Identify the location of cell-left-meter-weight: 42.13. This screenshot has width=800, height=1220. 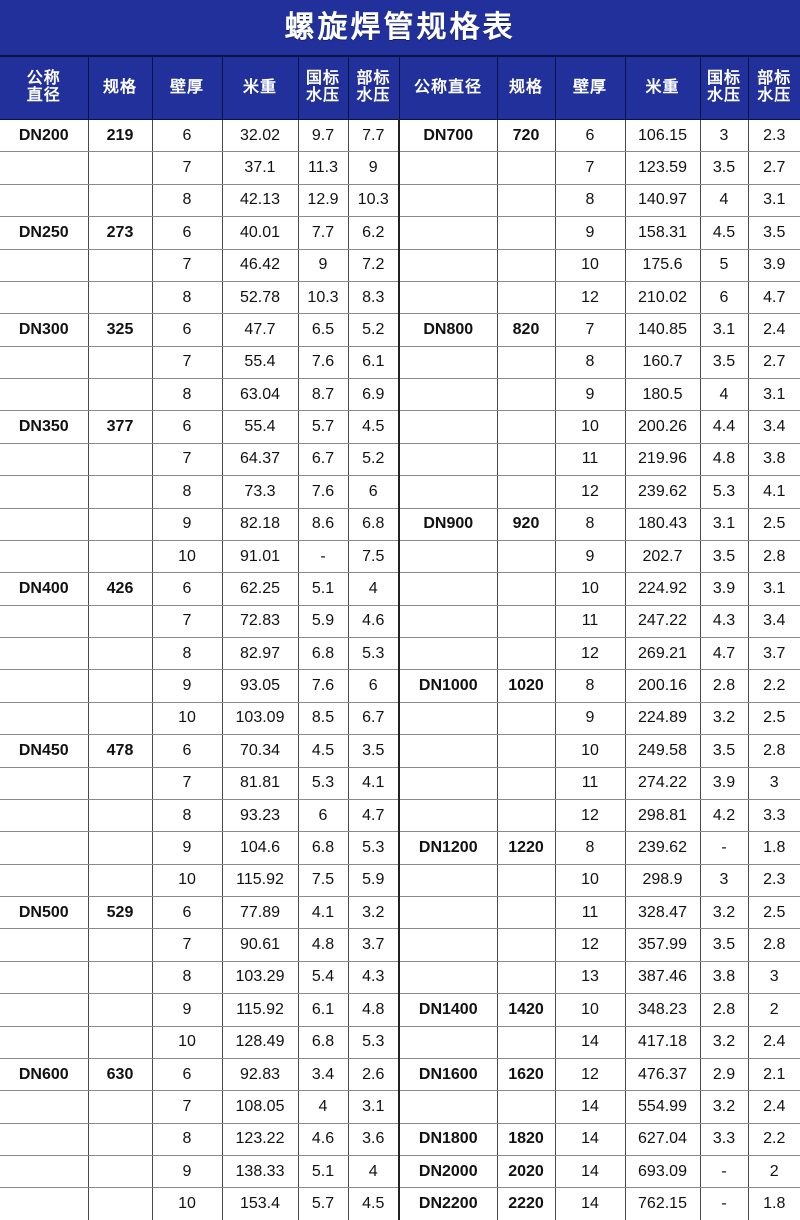
(260, 201).